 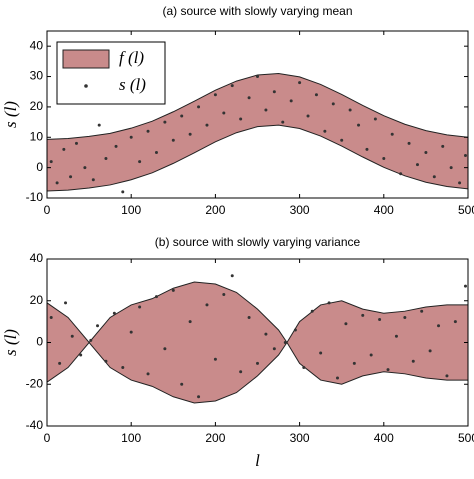 I want to click on y-tick-label: 10, so click(x=37, y=136).